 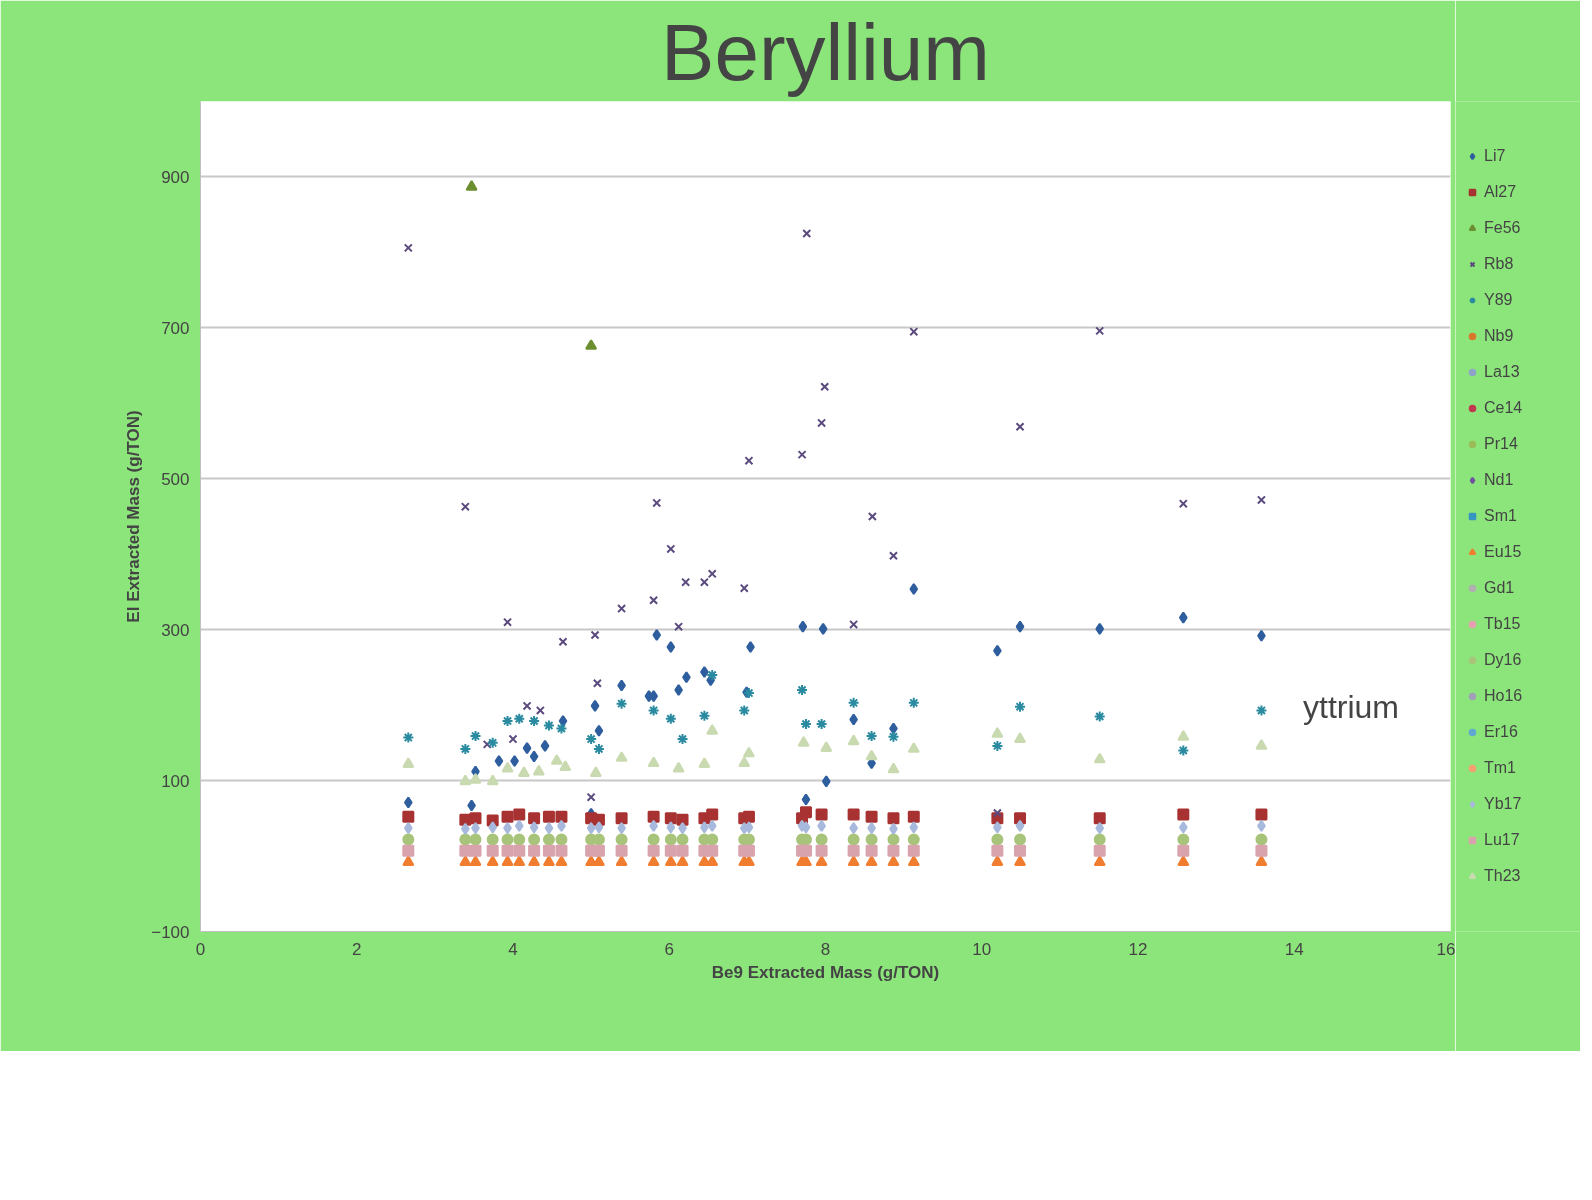 I want to click on y-tick-label: 100, so click(x=175, y=781).